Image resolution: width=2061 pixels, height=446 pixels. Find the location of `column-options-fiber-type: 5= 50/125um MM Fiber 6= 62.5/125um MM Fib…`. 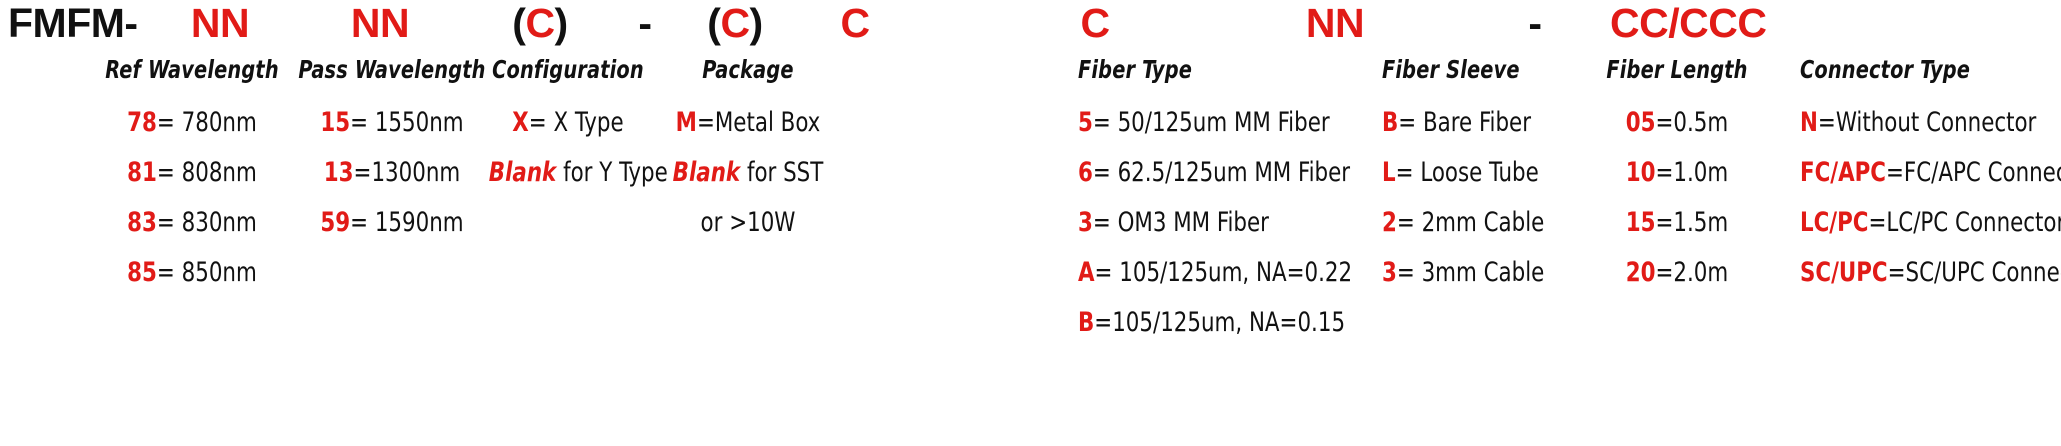

column-options-fiber-type: 5= 50/125um MM Fiber 6= 62.5/125um MM Fib… is located at coordinates (1248, 223).